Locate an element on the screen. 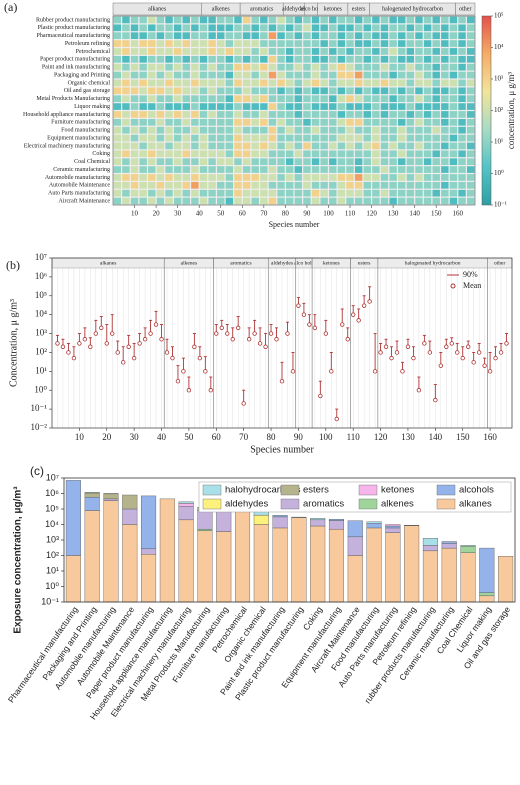 The width and height of the screenshot is (520, 785). x-tick-label: 10 is located at coordinates (135, 214).